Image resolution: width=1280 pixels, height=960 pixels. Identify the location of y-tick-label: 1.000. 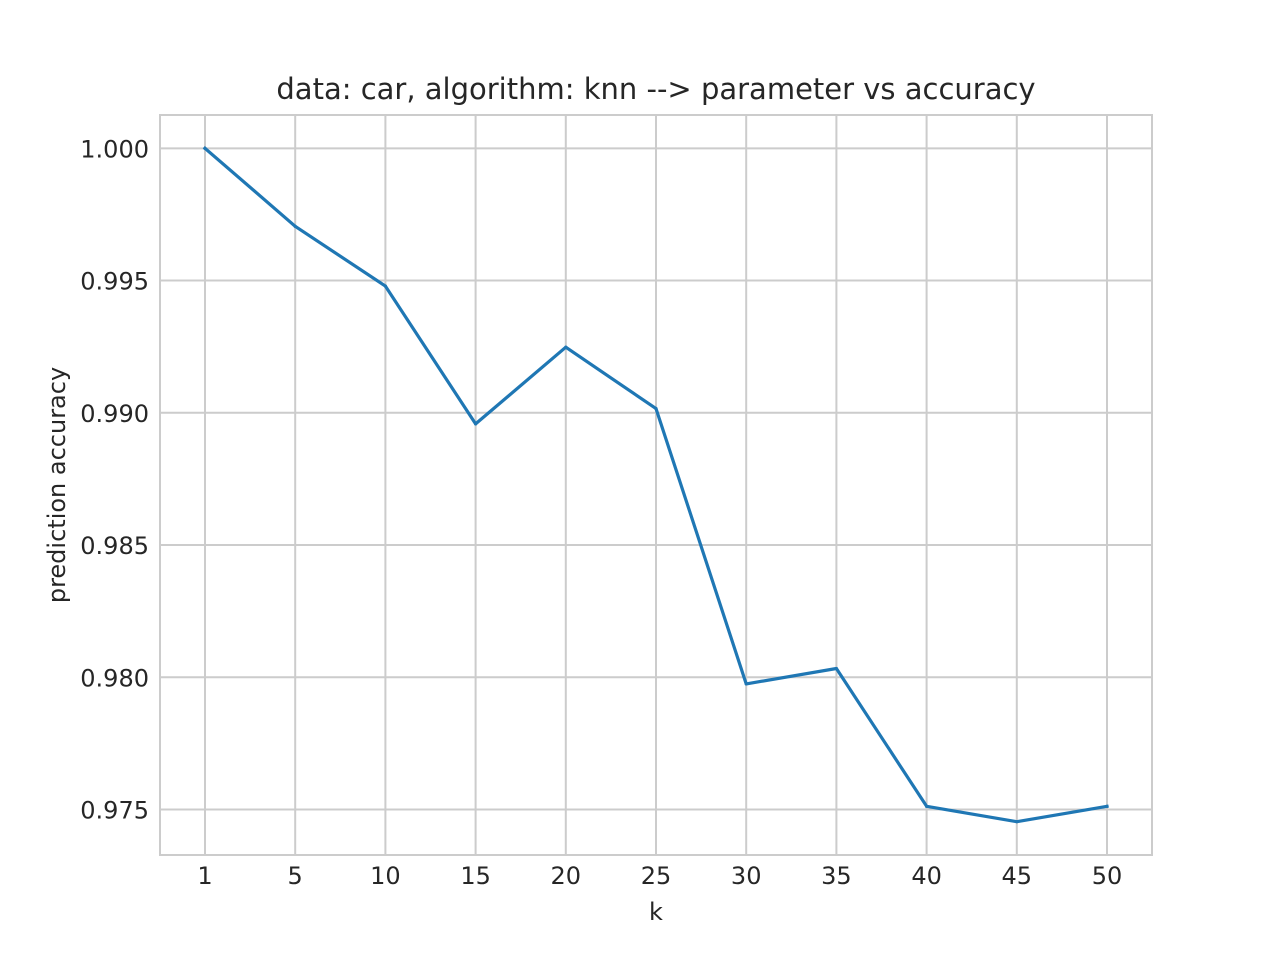
(114, 149).